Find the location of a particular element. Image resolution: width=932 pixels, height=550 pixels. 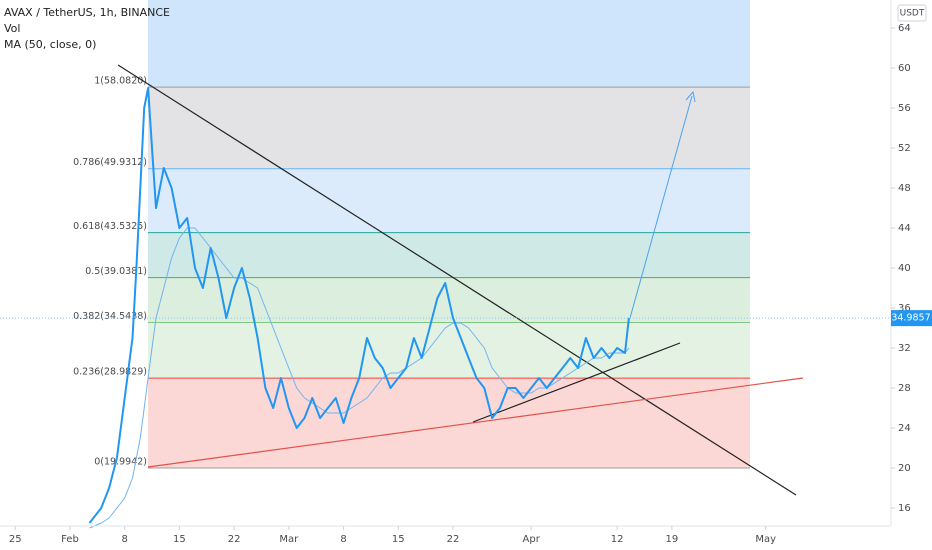

arrow-head is located at coordinates (690, 96).